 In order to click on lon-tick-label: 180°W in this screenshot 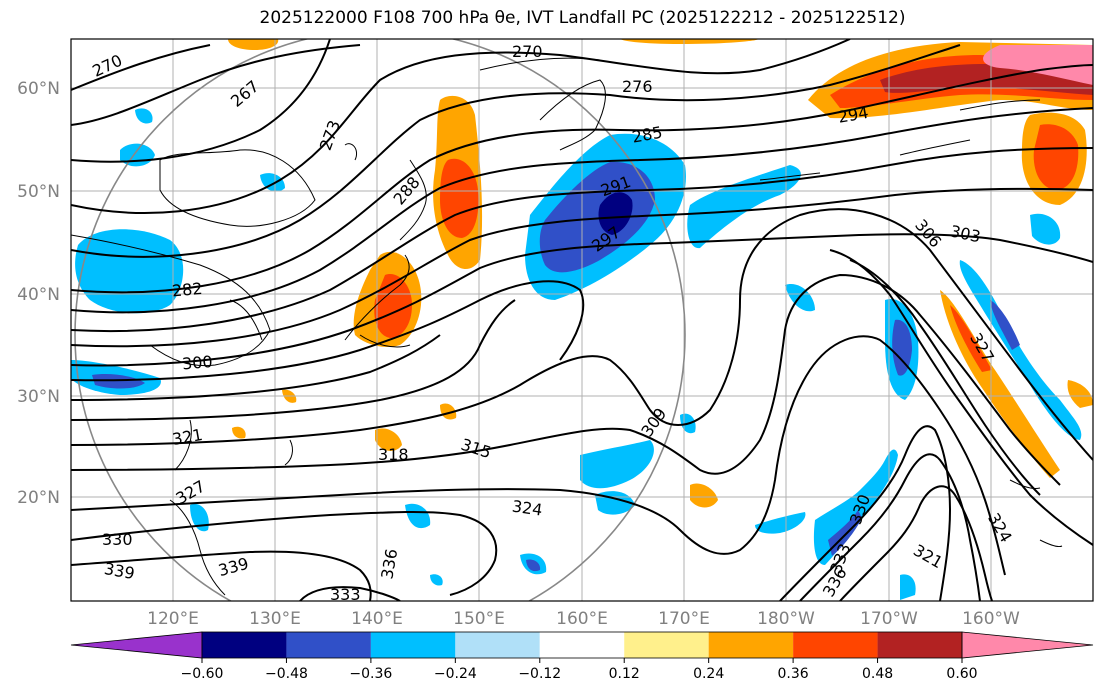, I will do `click(786, 619)`.